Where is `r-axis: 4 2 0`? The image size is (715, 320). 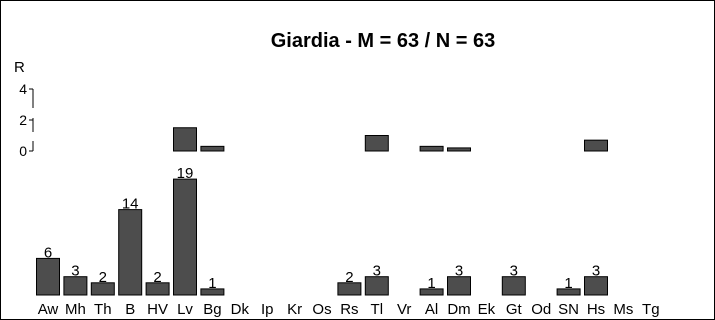
r-axis: 4 2 0 is located at coordinates (26, 120).